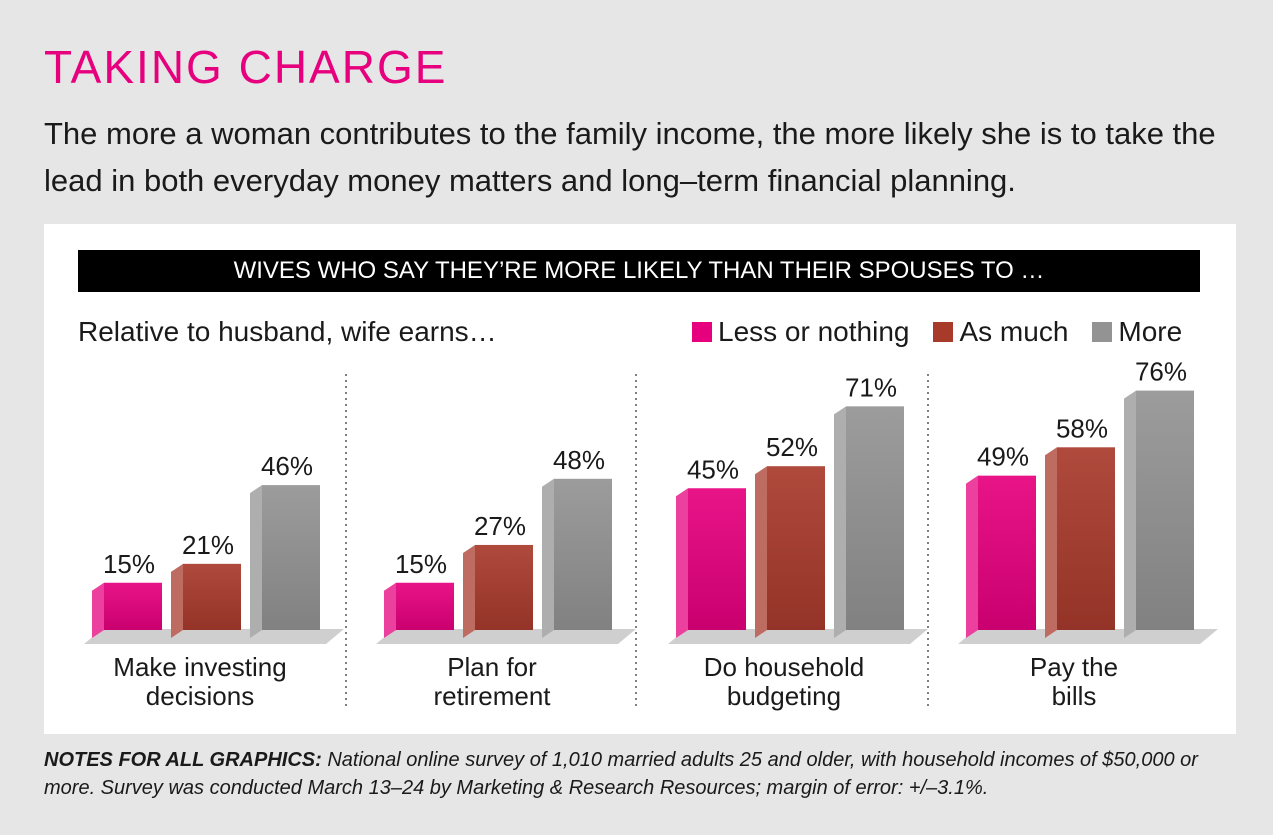  I want to click on legend: Less or nothing As much More, so click(937, 332).